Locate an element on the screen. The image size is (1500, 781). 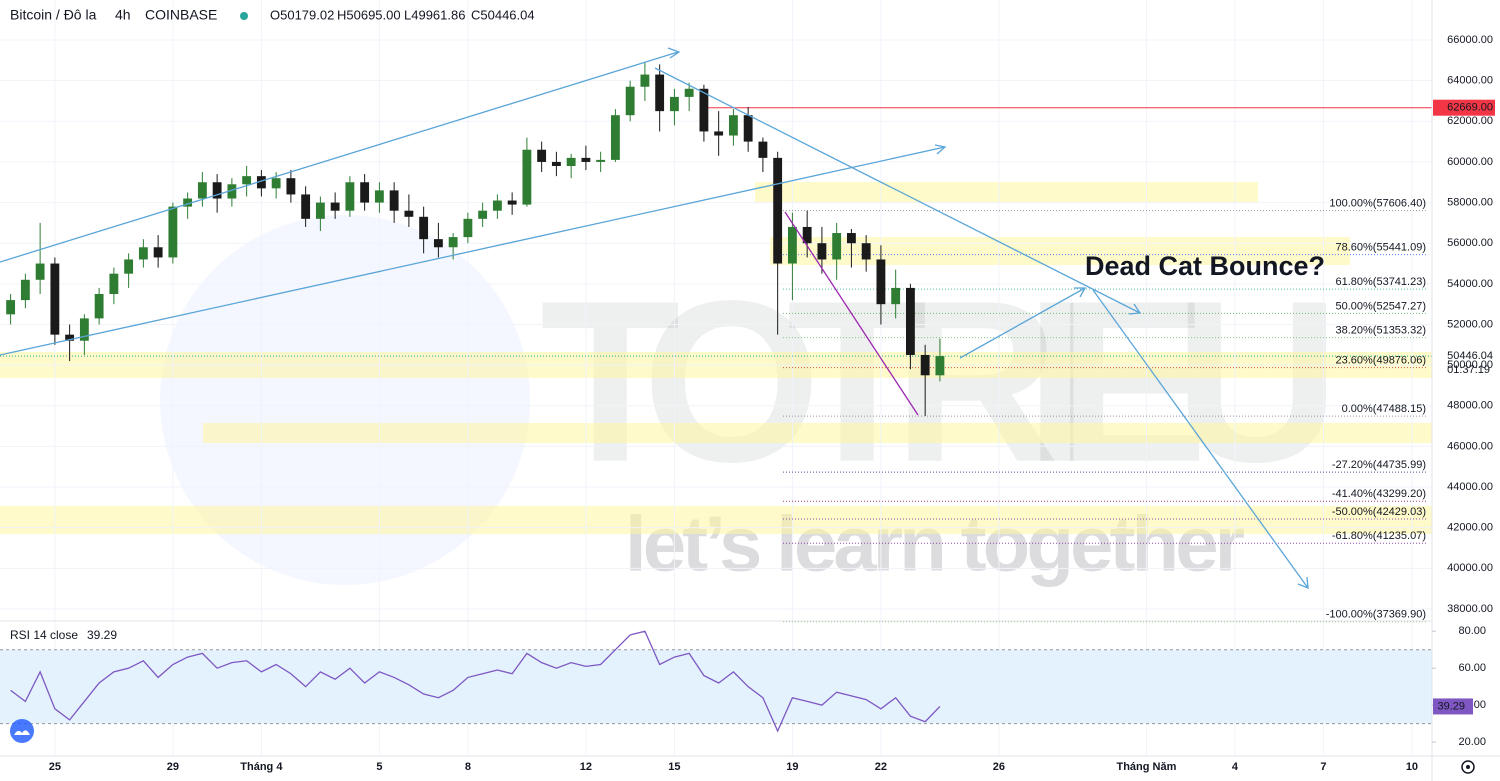
x-tick-label: 29 is located at coordinates (173, 767).